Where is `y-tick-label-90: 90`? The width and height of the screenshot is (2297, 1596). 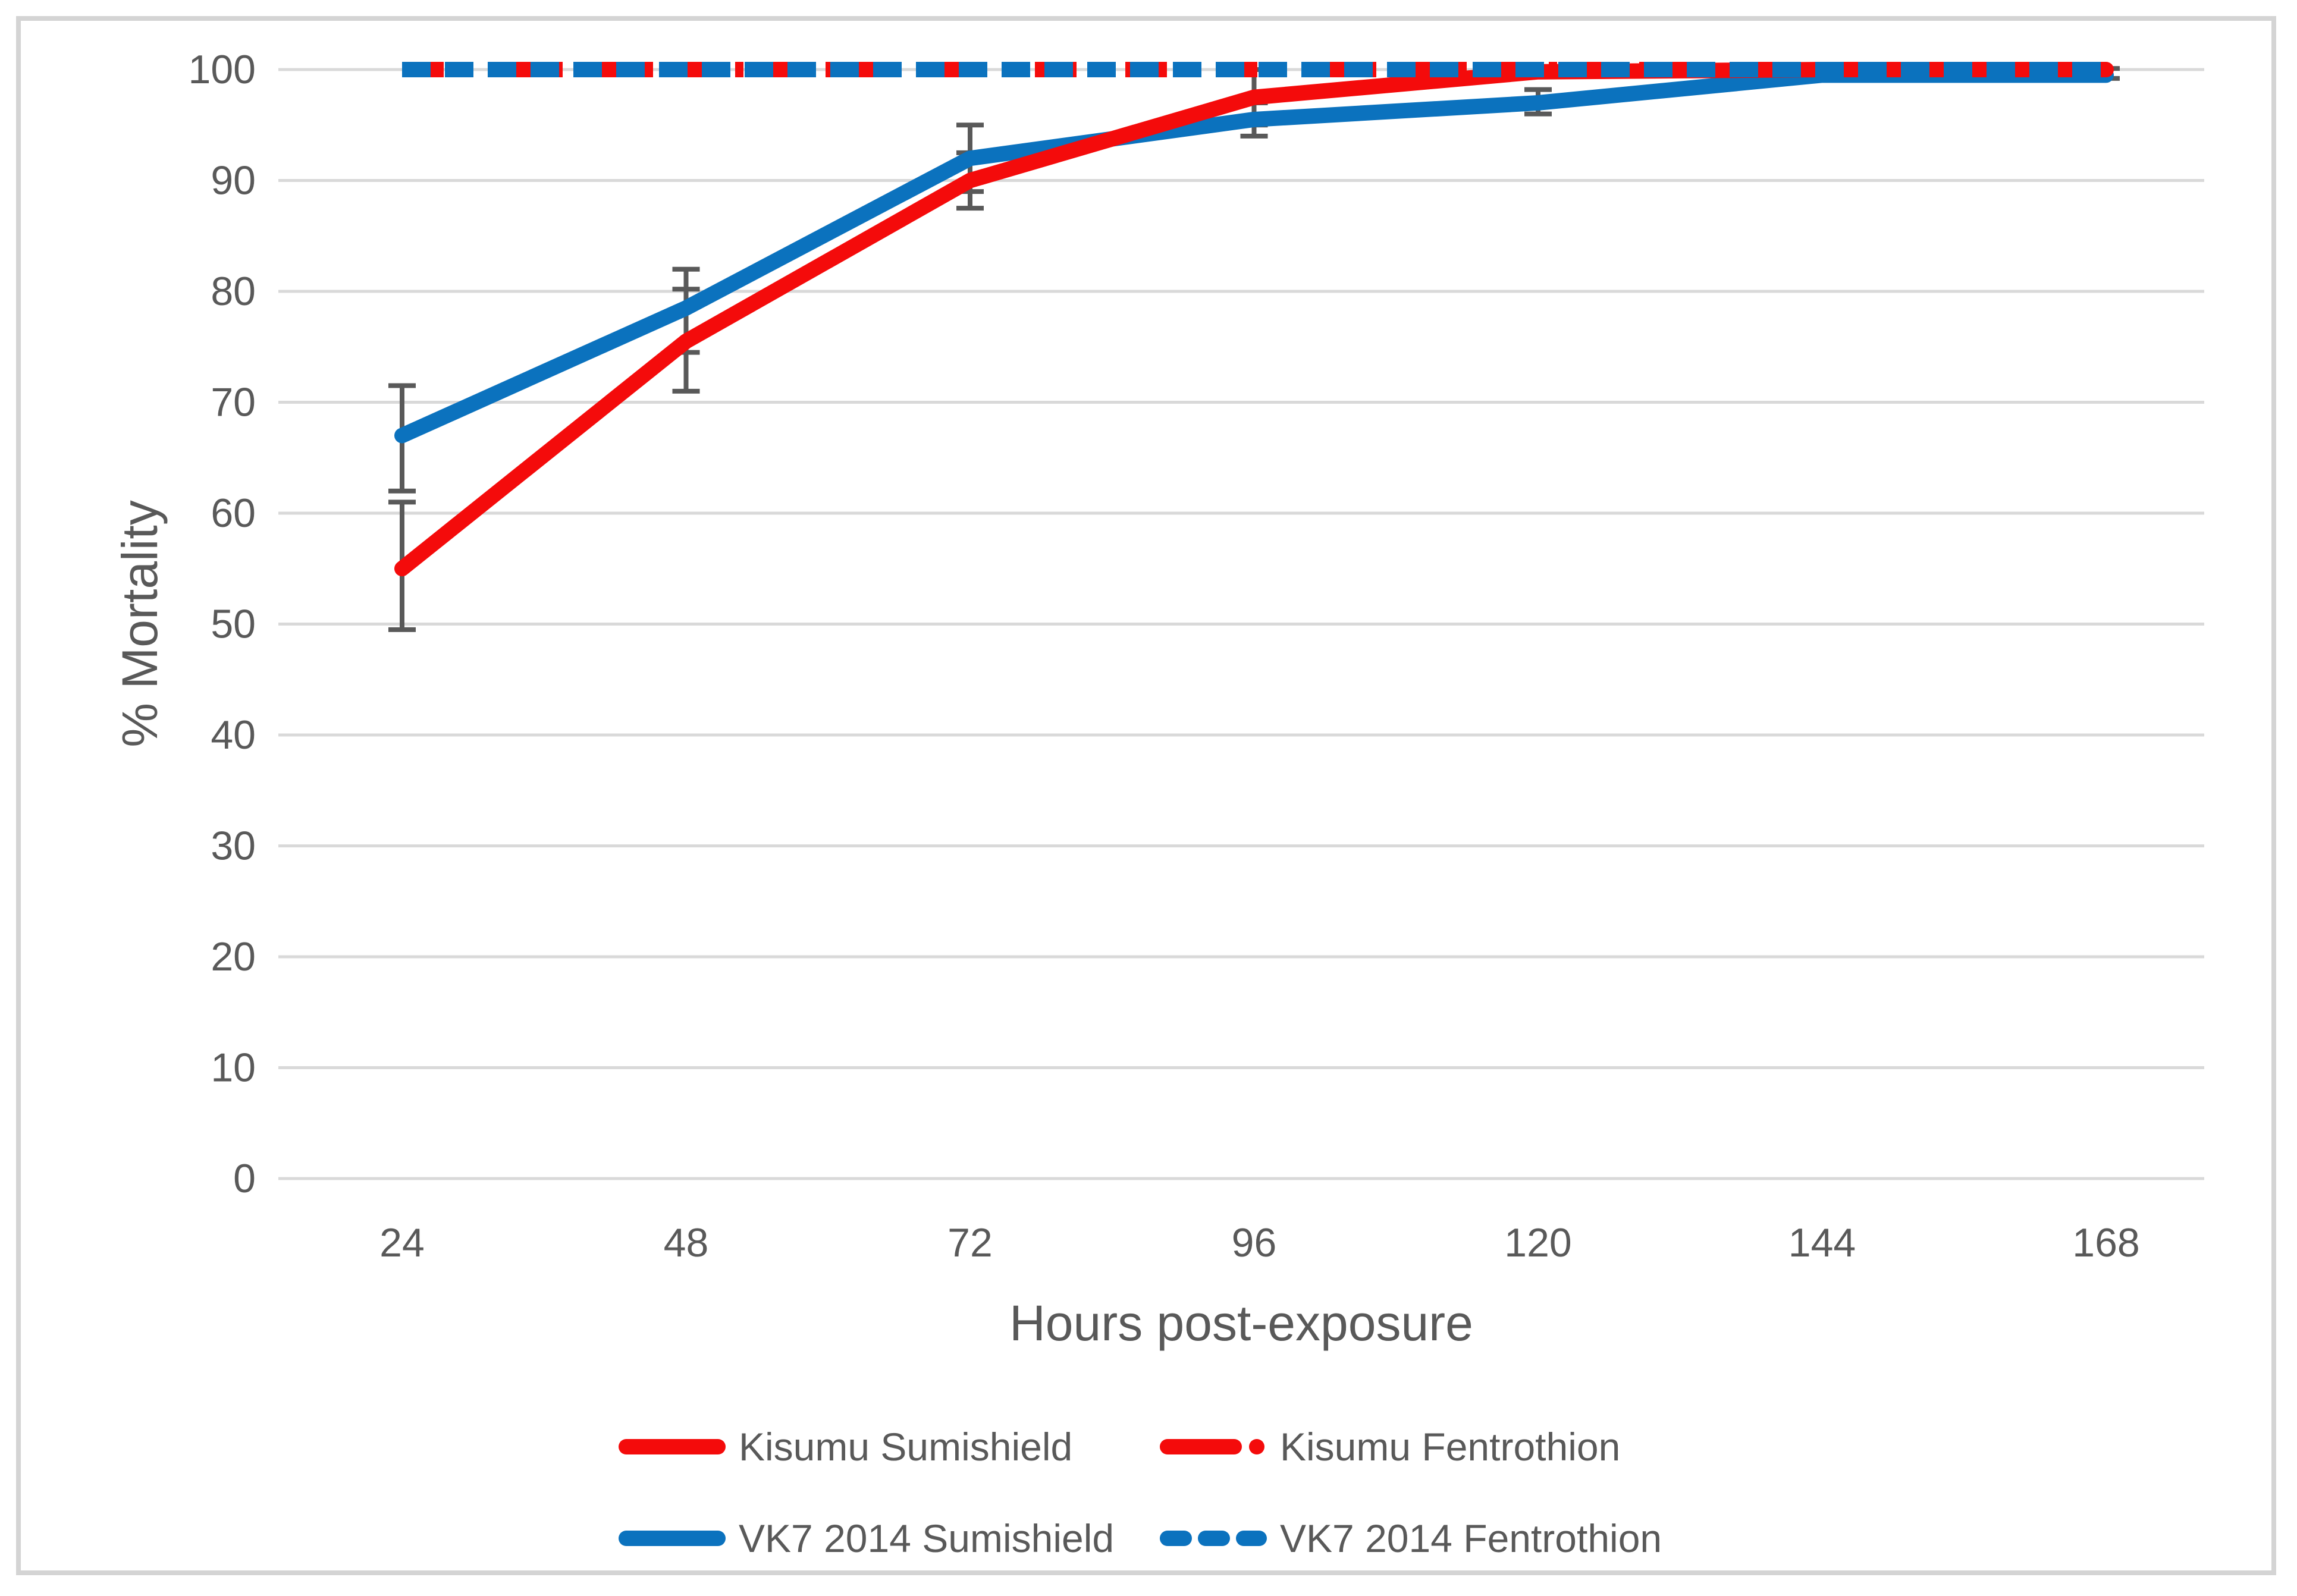 y-tick-label-90: 90 is located at coordinates (233, 180).